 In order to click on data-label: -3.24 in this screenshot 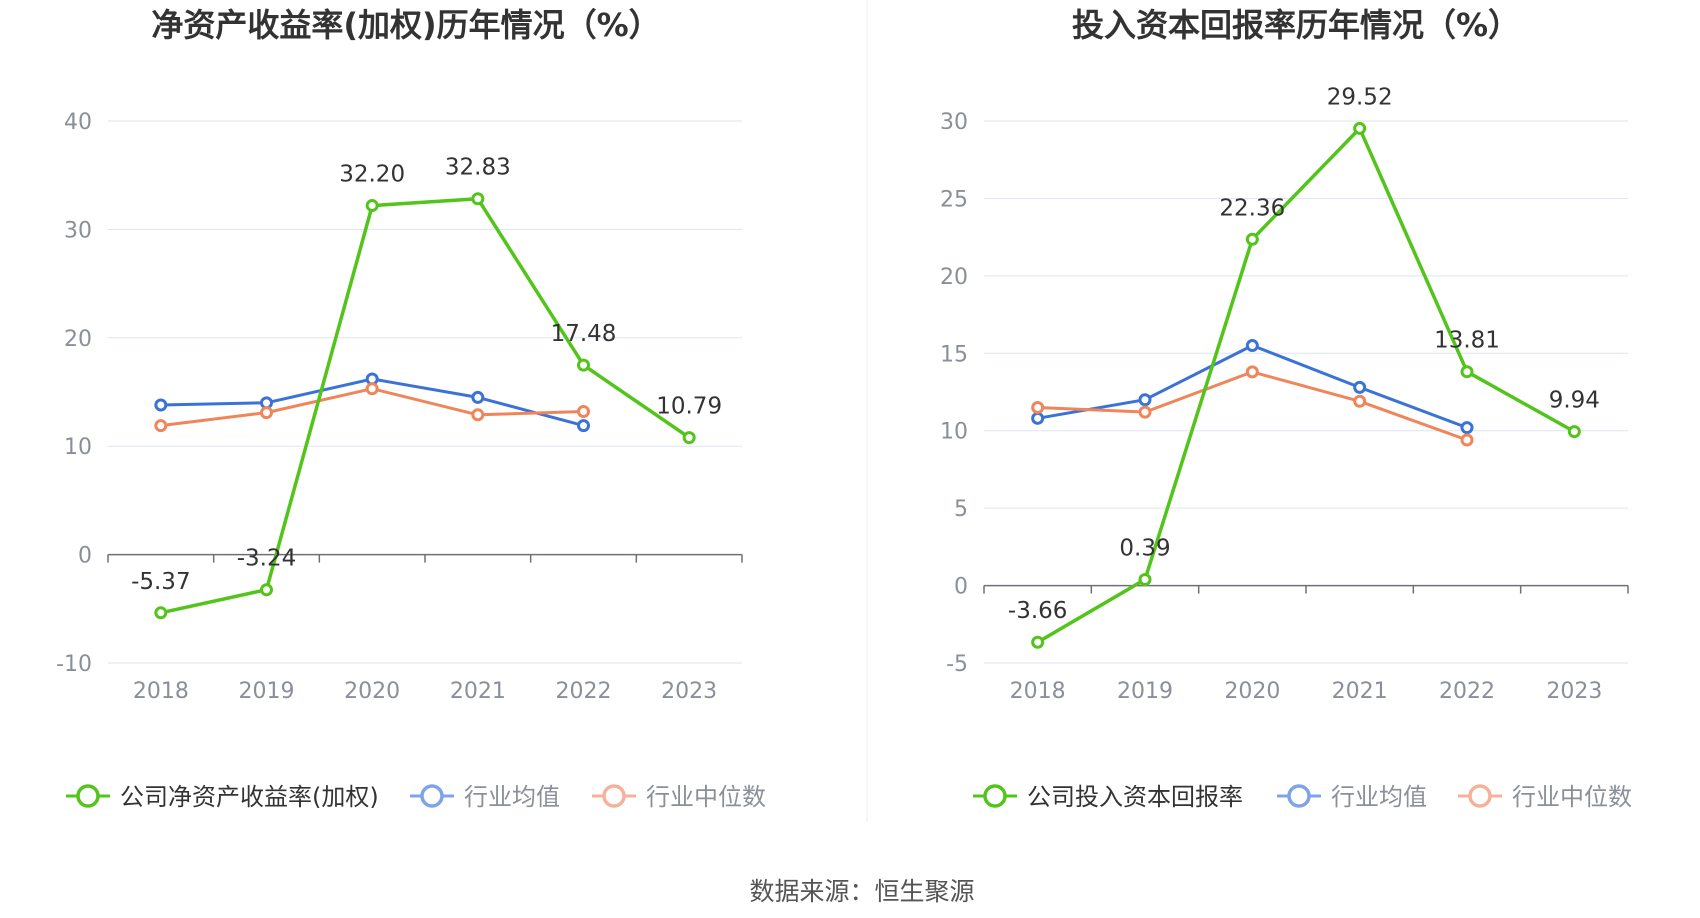, I will do `click(267, 559)`.